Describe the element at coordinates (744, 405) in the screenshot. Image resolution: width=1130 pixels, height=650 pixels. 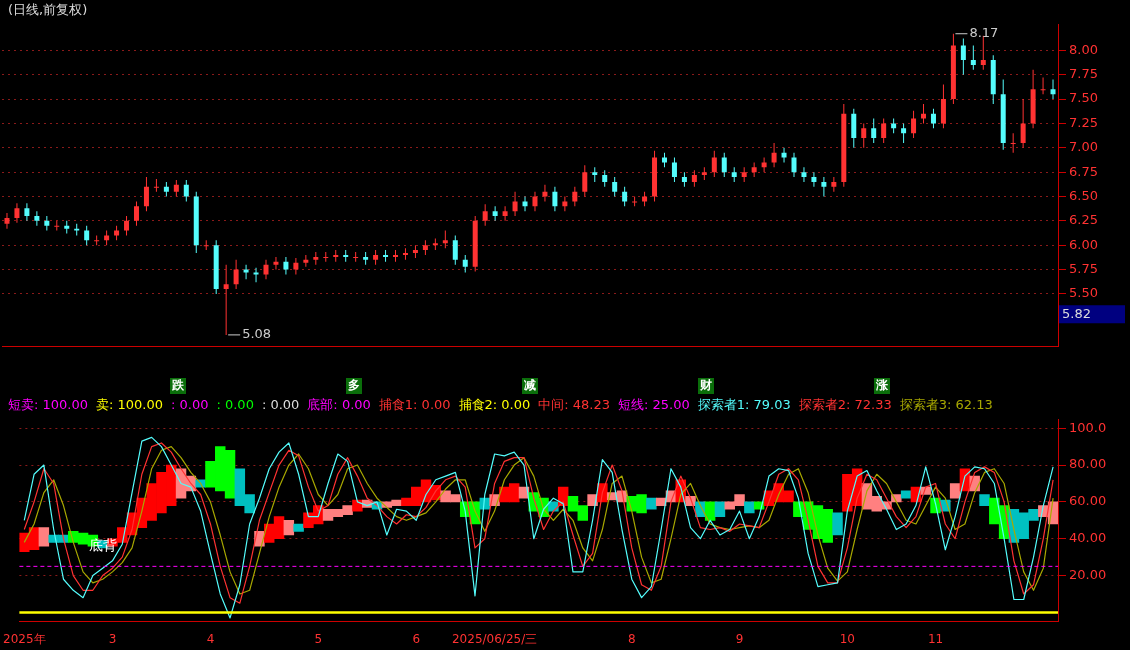
I see `text: 探索者1: 79.03` at that location.